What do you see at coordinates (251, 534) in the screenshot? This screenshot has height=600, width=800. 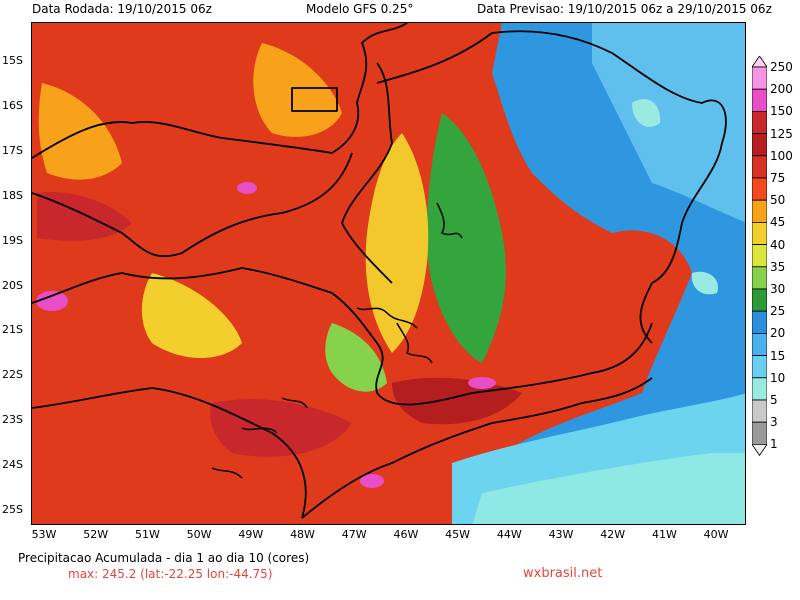 I see `lon-label: 49W` at bounding box center [251, 534].